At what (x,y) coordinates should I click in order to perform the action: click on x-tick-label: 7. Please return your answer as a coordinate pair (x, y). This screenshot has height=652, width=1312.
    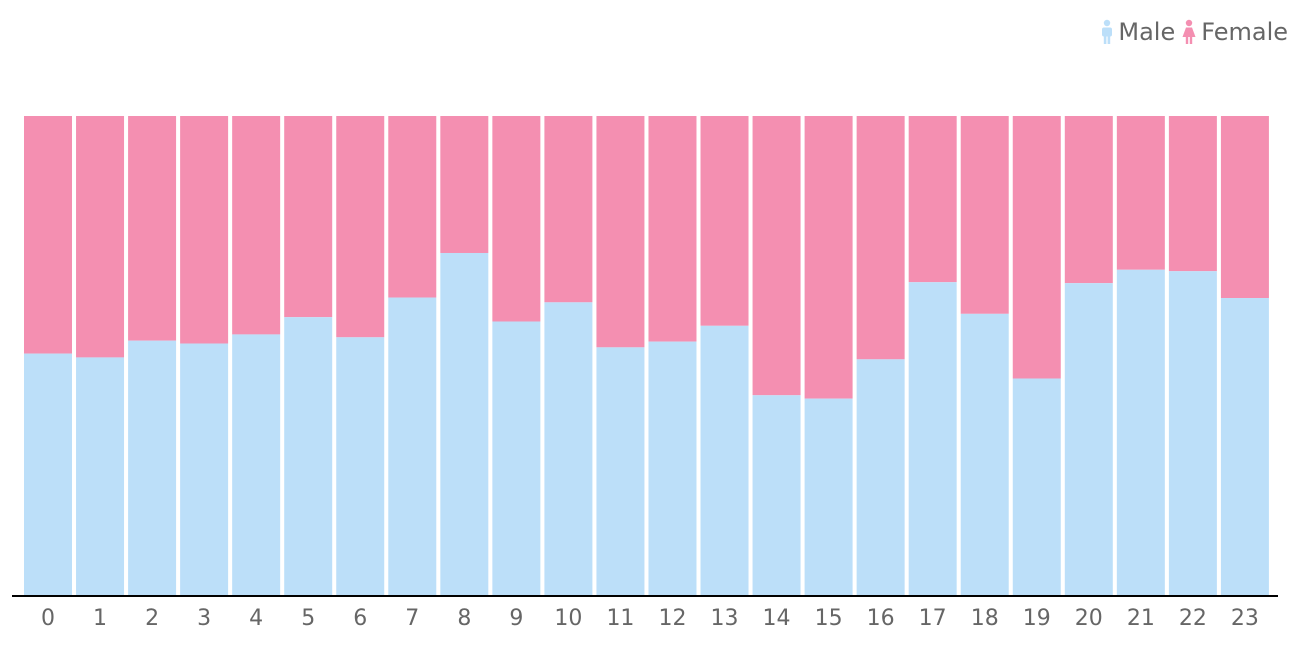
    Looking at the image, I should click on (412, 618).